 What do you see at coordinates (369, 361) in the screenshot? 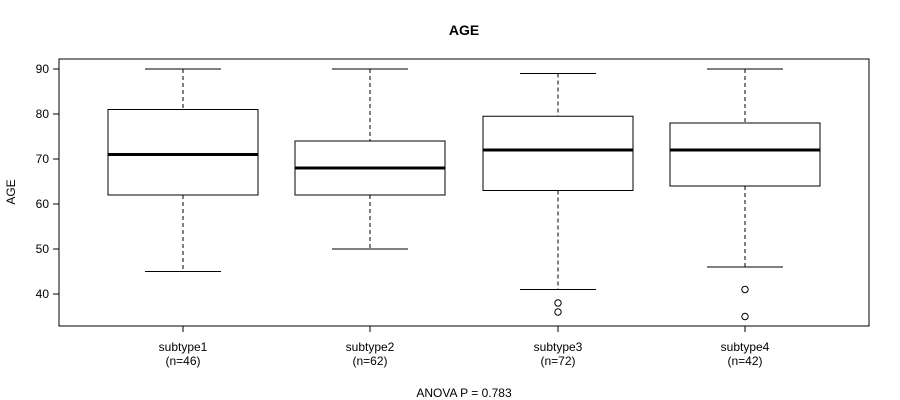
I see `x-category-n-label: (n=62)` at bounding box center [369, 361].